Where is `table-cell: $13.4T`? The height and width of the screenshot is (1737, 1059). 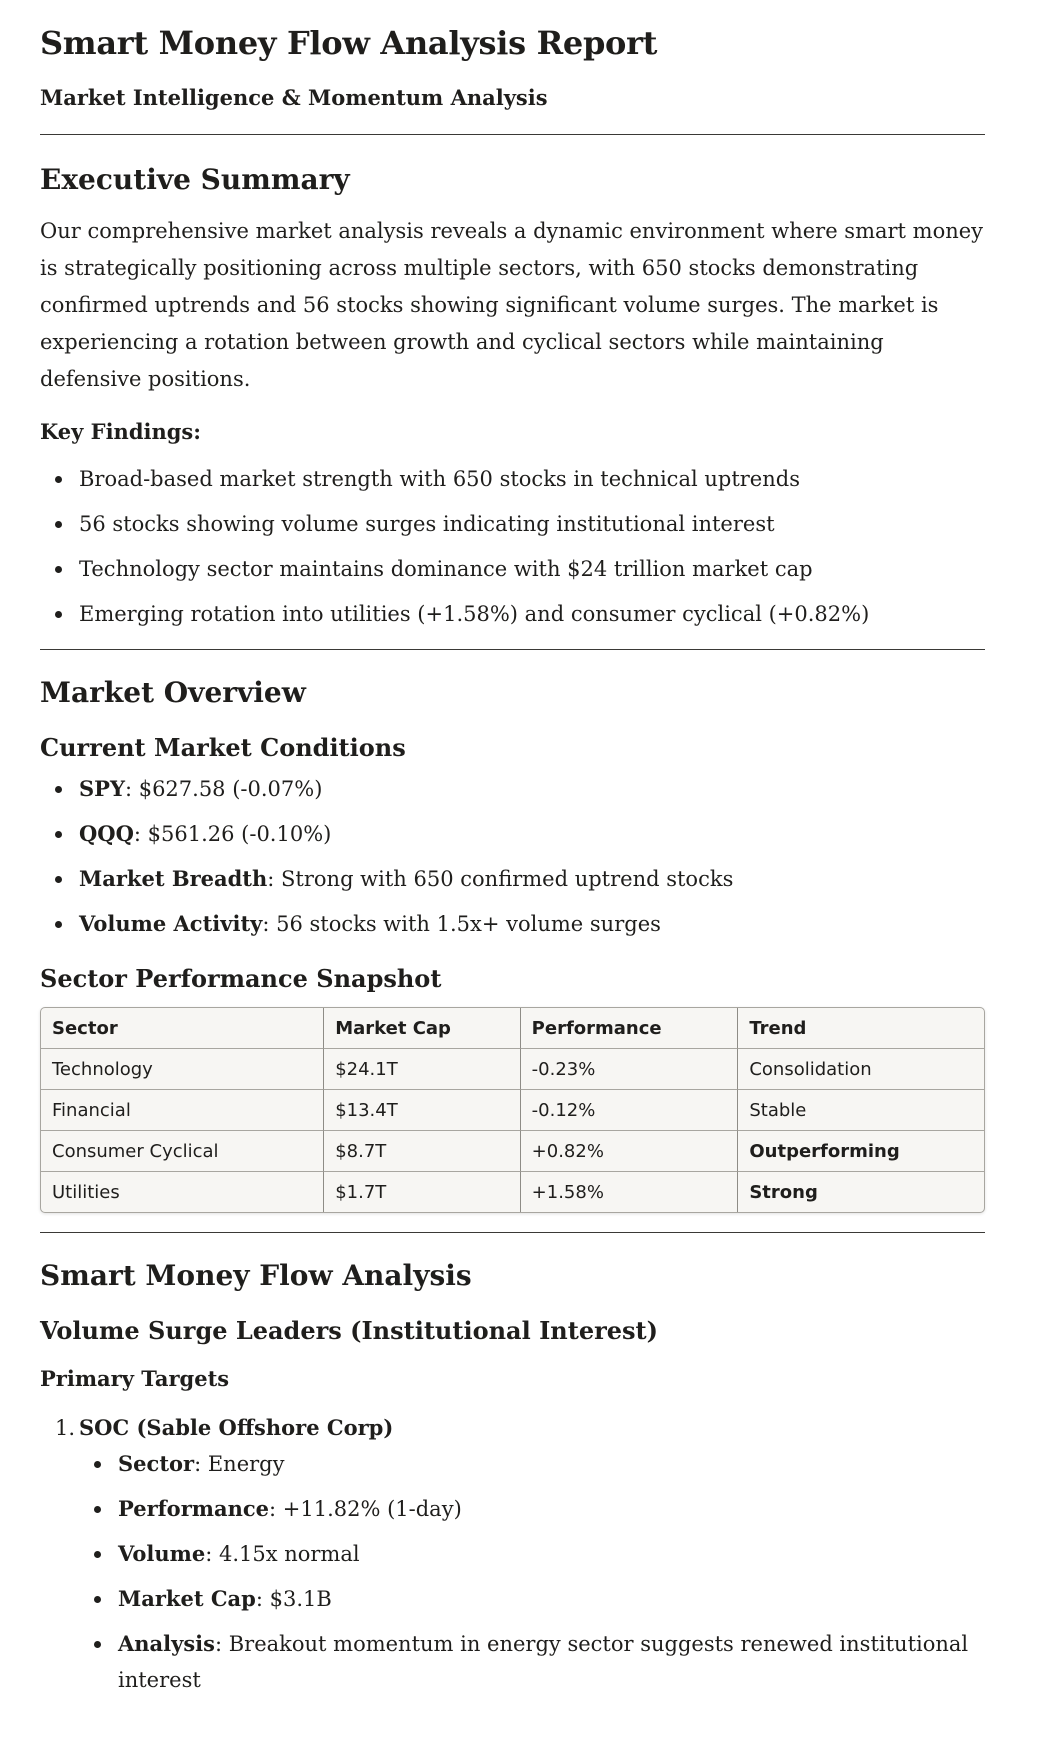
table-cell: $13.4T is located at coordinates (422, 1110).